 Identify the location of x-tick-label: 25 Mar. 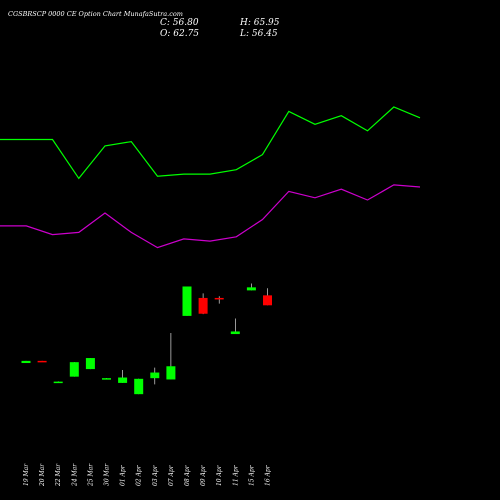
(90, 475).